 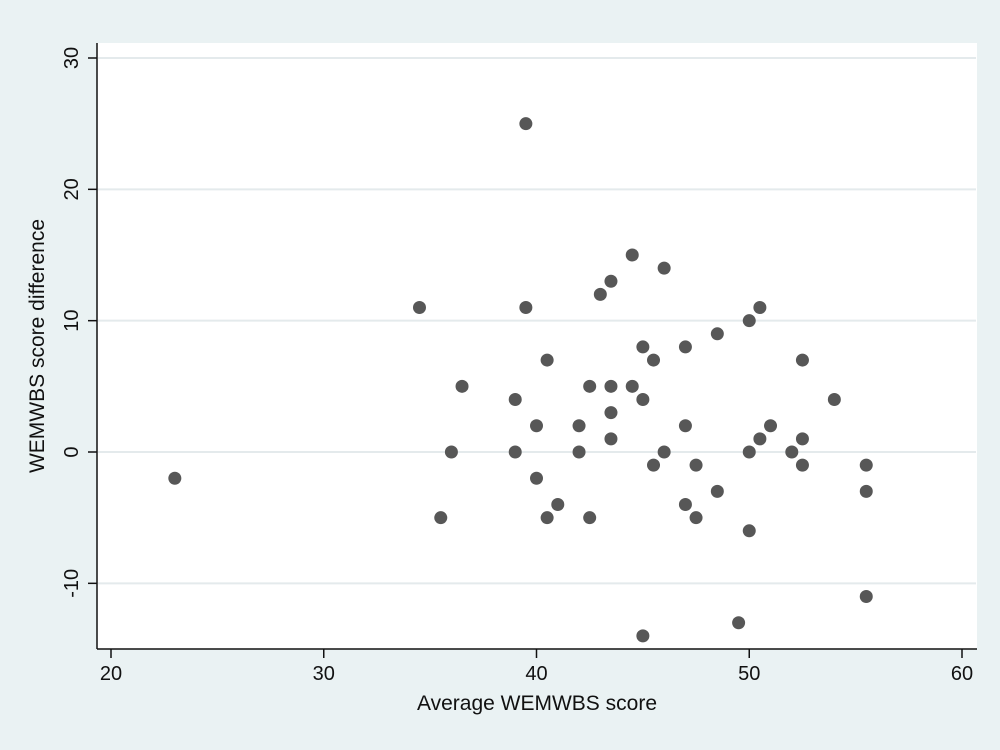 What do you see at coordinates (536, 674) in the screenshot?
I see `x-tick-label: 40` at bounding box center [536, 674].